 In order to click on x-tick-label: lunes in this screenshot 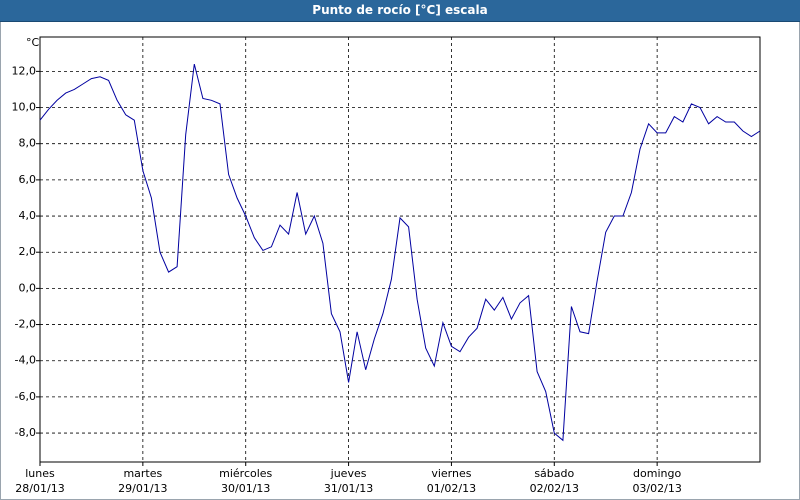, I will do `click(40, 473)`.